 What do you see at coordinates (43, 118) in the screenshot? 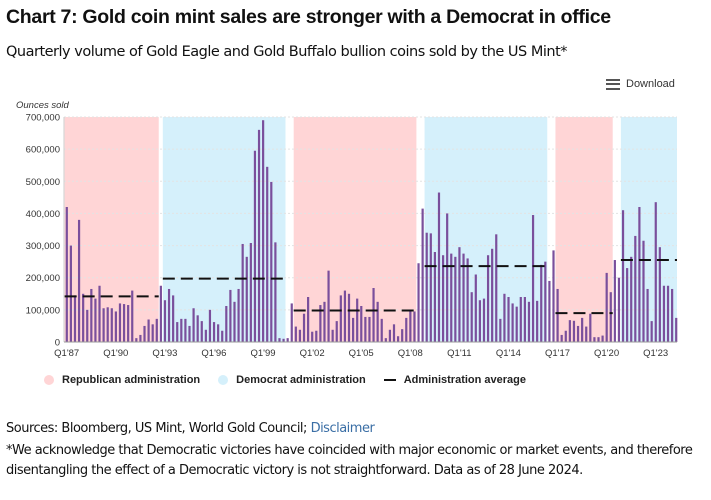
I see `y-tick-label: 700,000` at bounding box center [43, 118].